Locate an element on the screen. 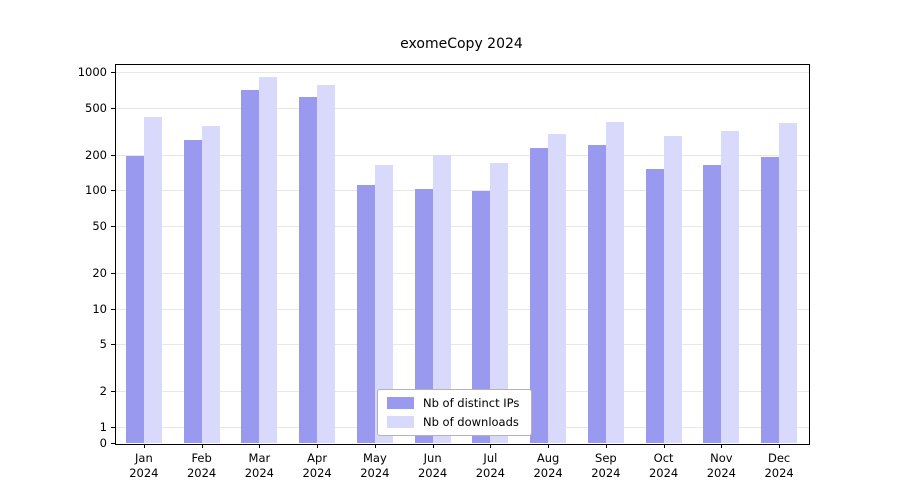 The width and height of the screenshot is (900, 500). legend-label-downloads: Nb of downloads is located at coordinates (471, 422).